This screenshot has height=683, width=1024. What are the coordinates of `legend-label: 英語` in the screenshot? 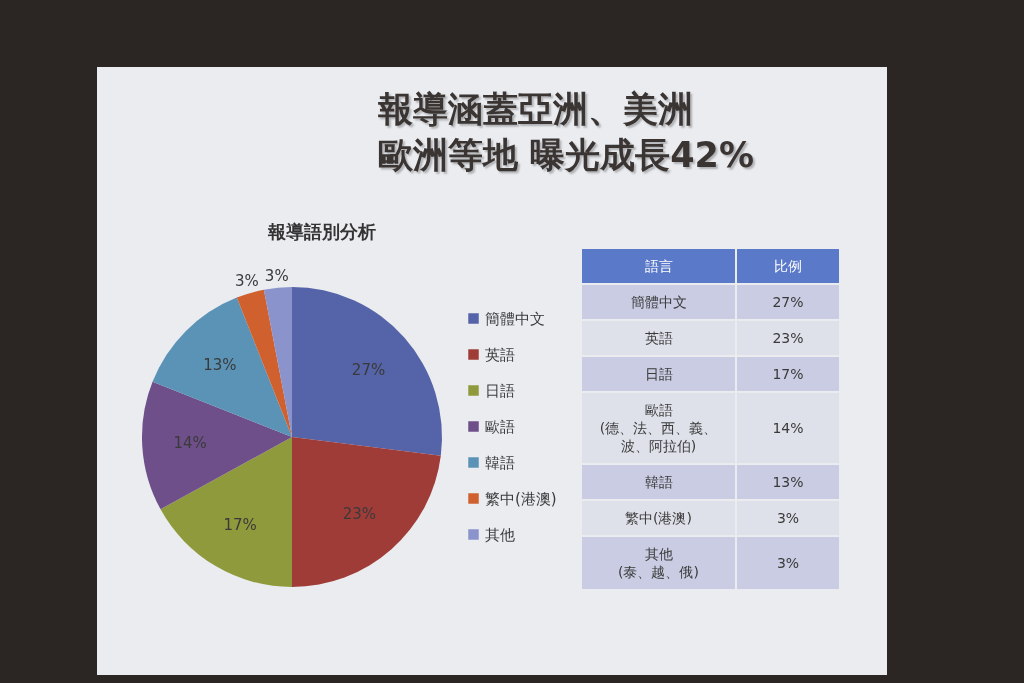 It's located at (500, 354).